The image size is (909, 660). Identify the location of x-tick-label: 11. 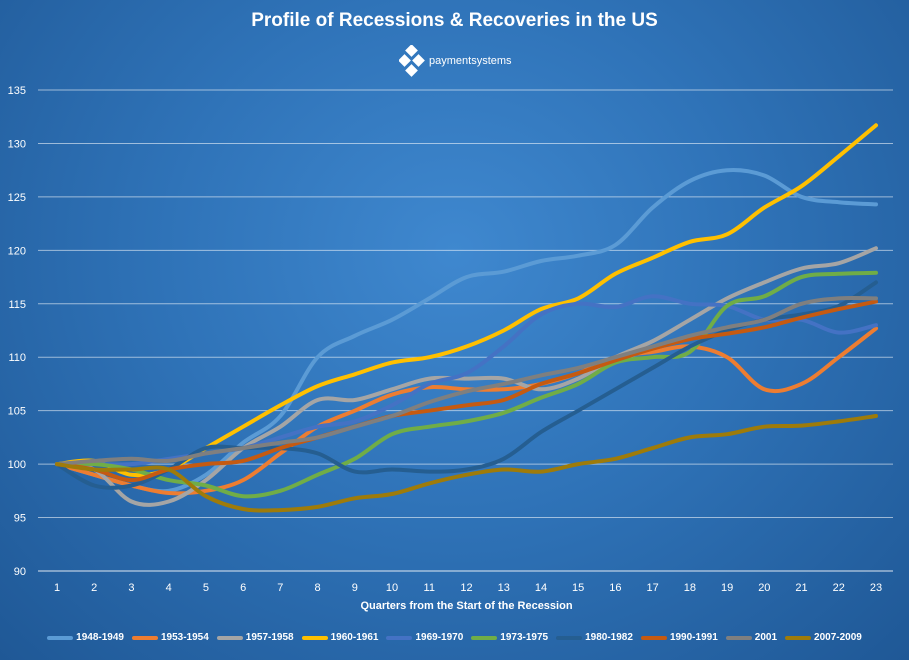
(429, 588).